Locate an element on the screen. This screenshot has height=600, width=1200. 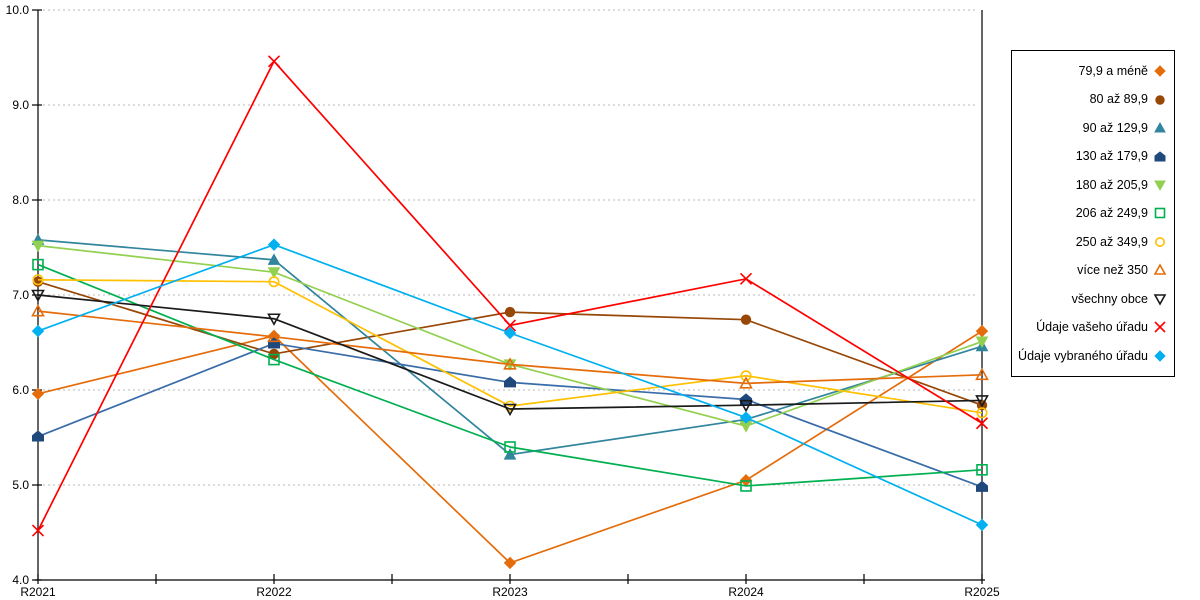
legend-item: 250 až 349,9 is located at coordinates (1091, 242).